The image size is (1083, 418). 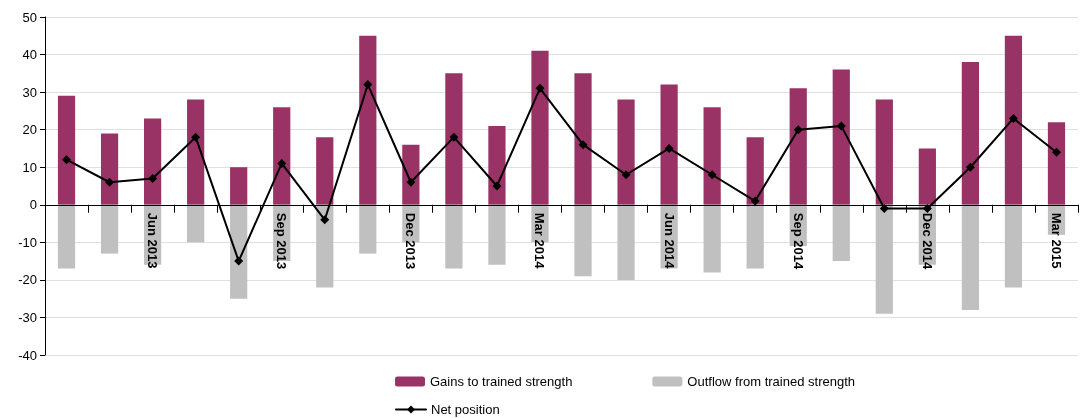 I want to click on y-tick-label: 10, so click(x=29, y=167).